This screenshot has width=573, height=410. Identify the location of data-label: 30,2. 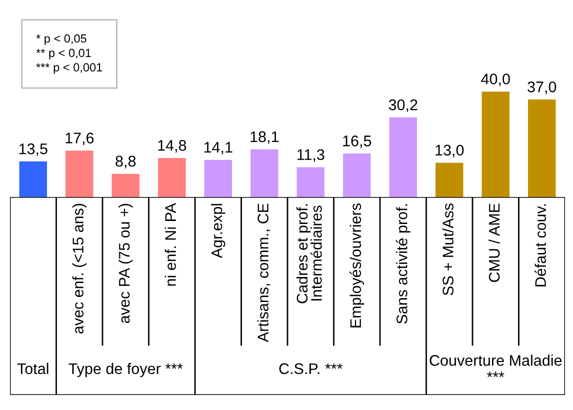
(403, 105).